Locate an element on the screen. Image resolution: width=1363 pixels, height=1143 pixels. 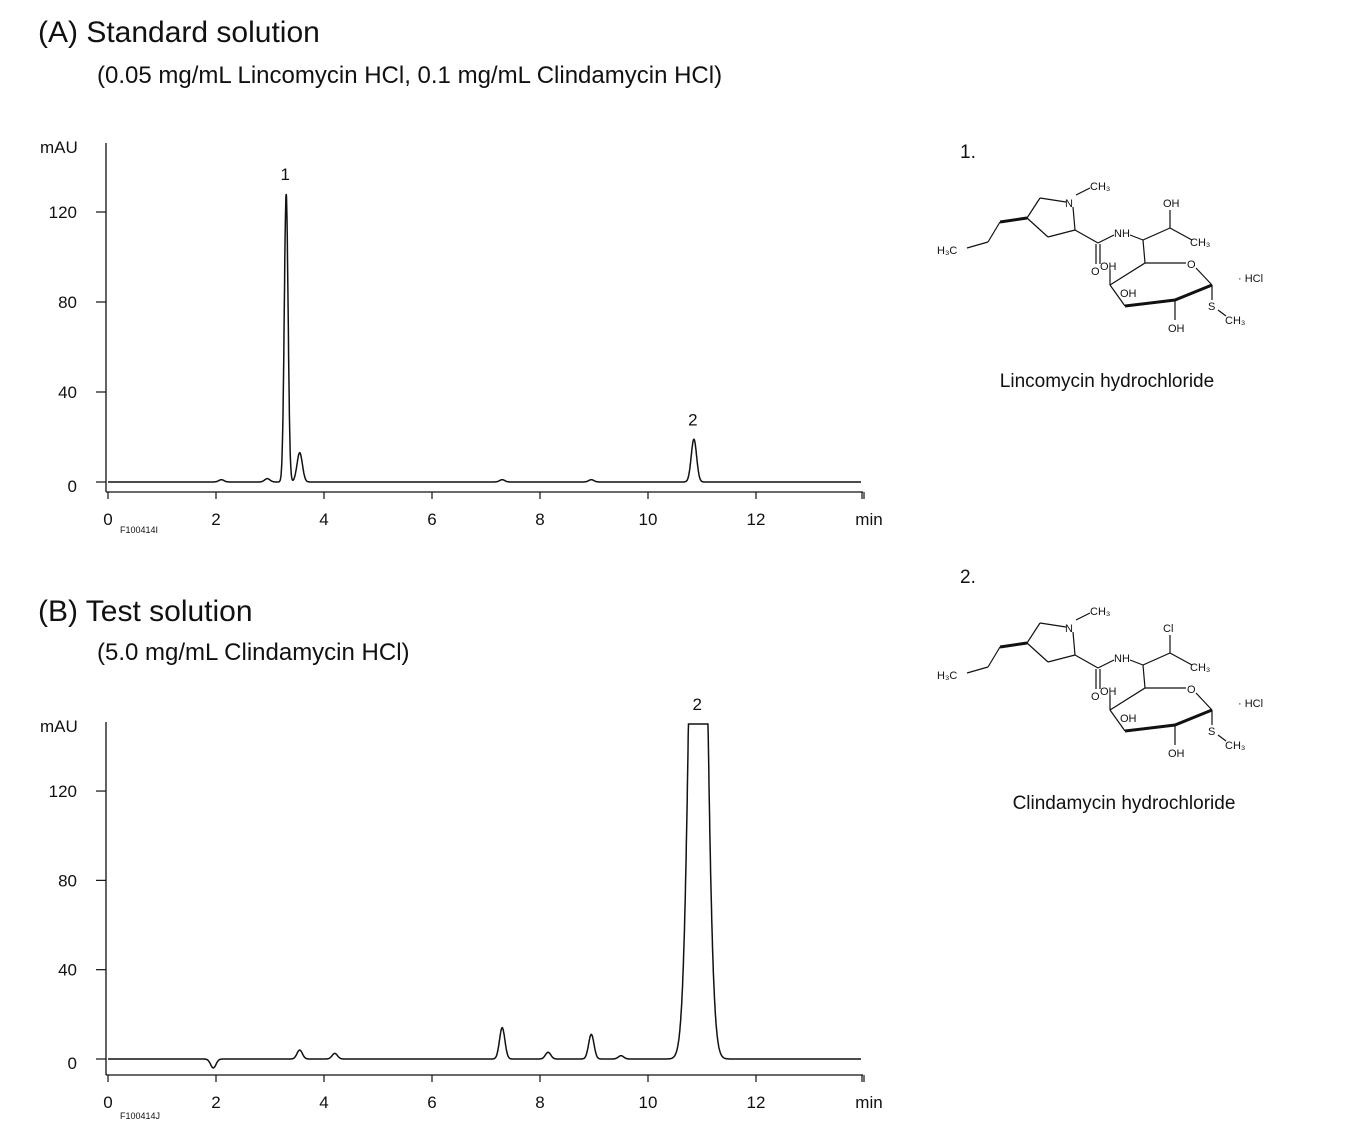
figure-code: F100414I is located at coordinates (139, 530).